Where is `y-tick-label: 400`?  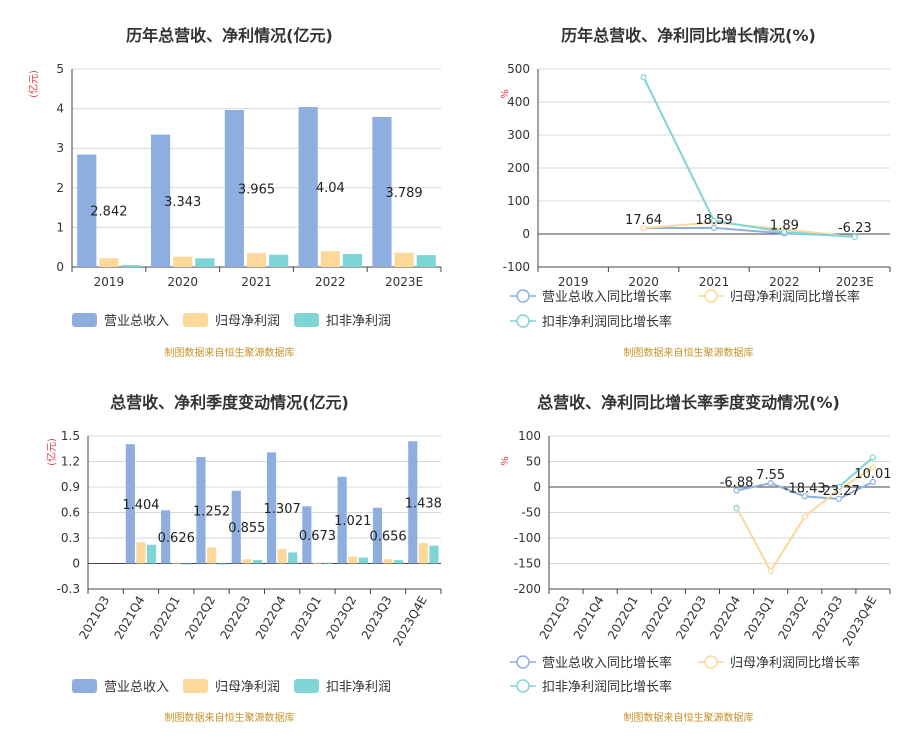
y-tick-label: 400 is located at coordinates (518, 102).